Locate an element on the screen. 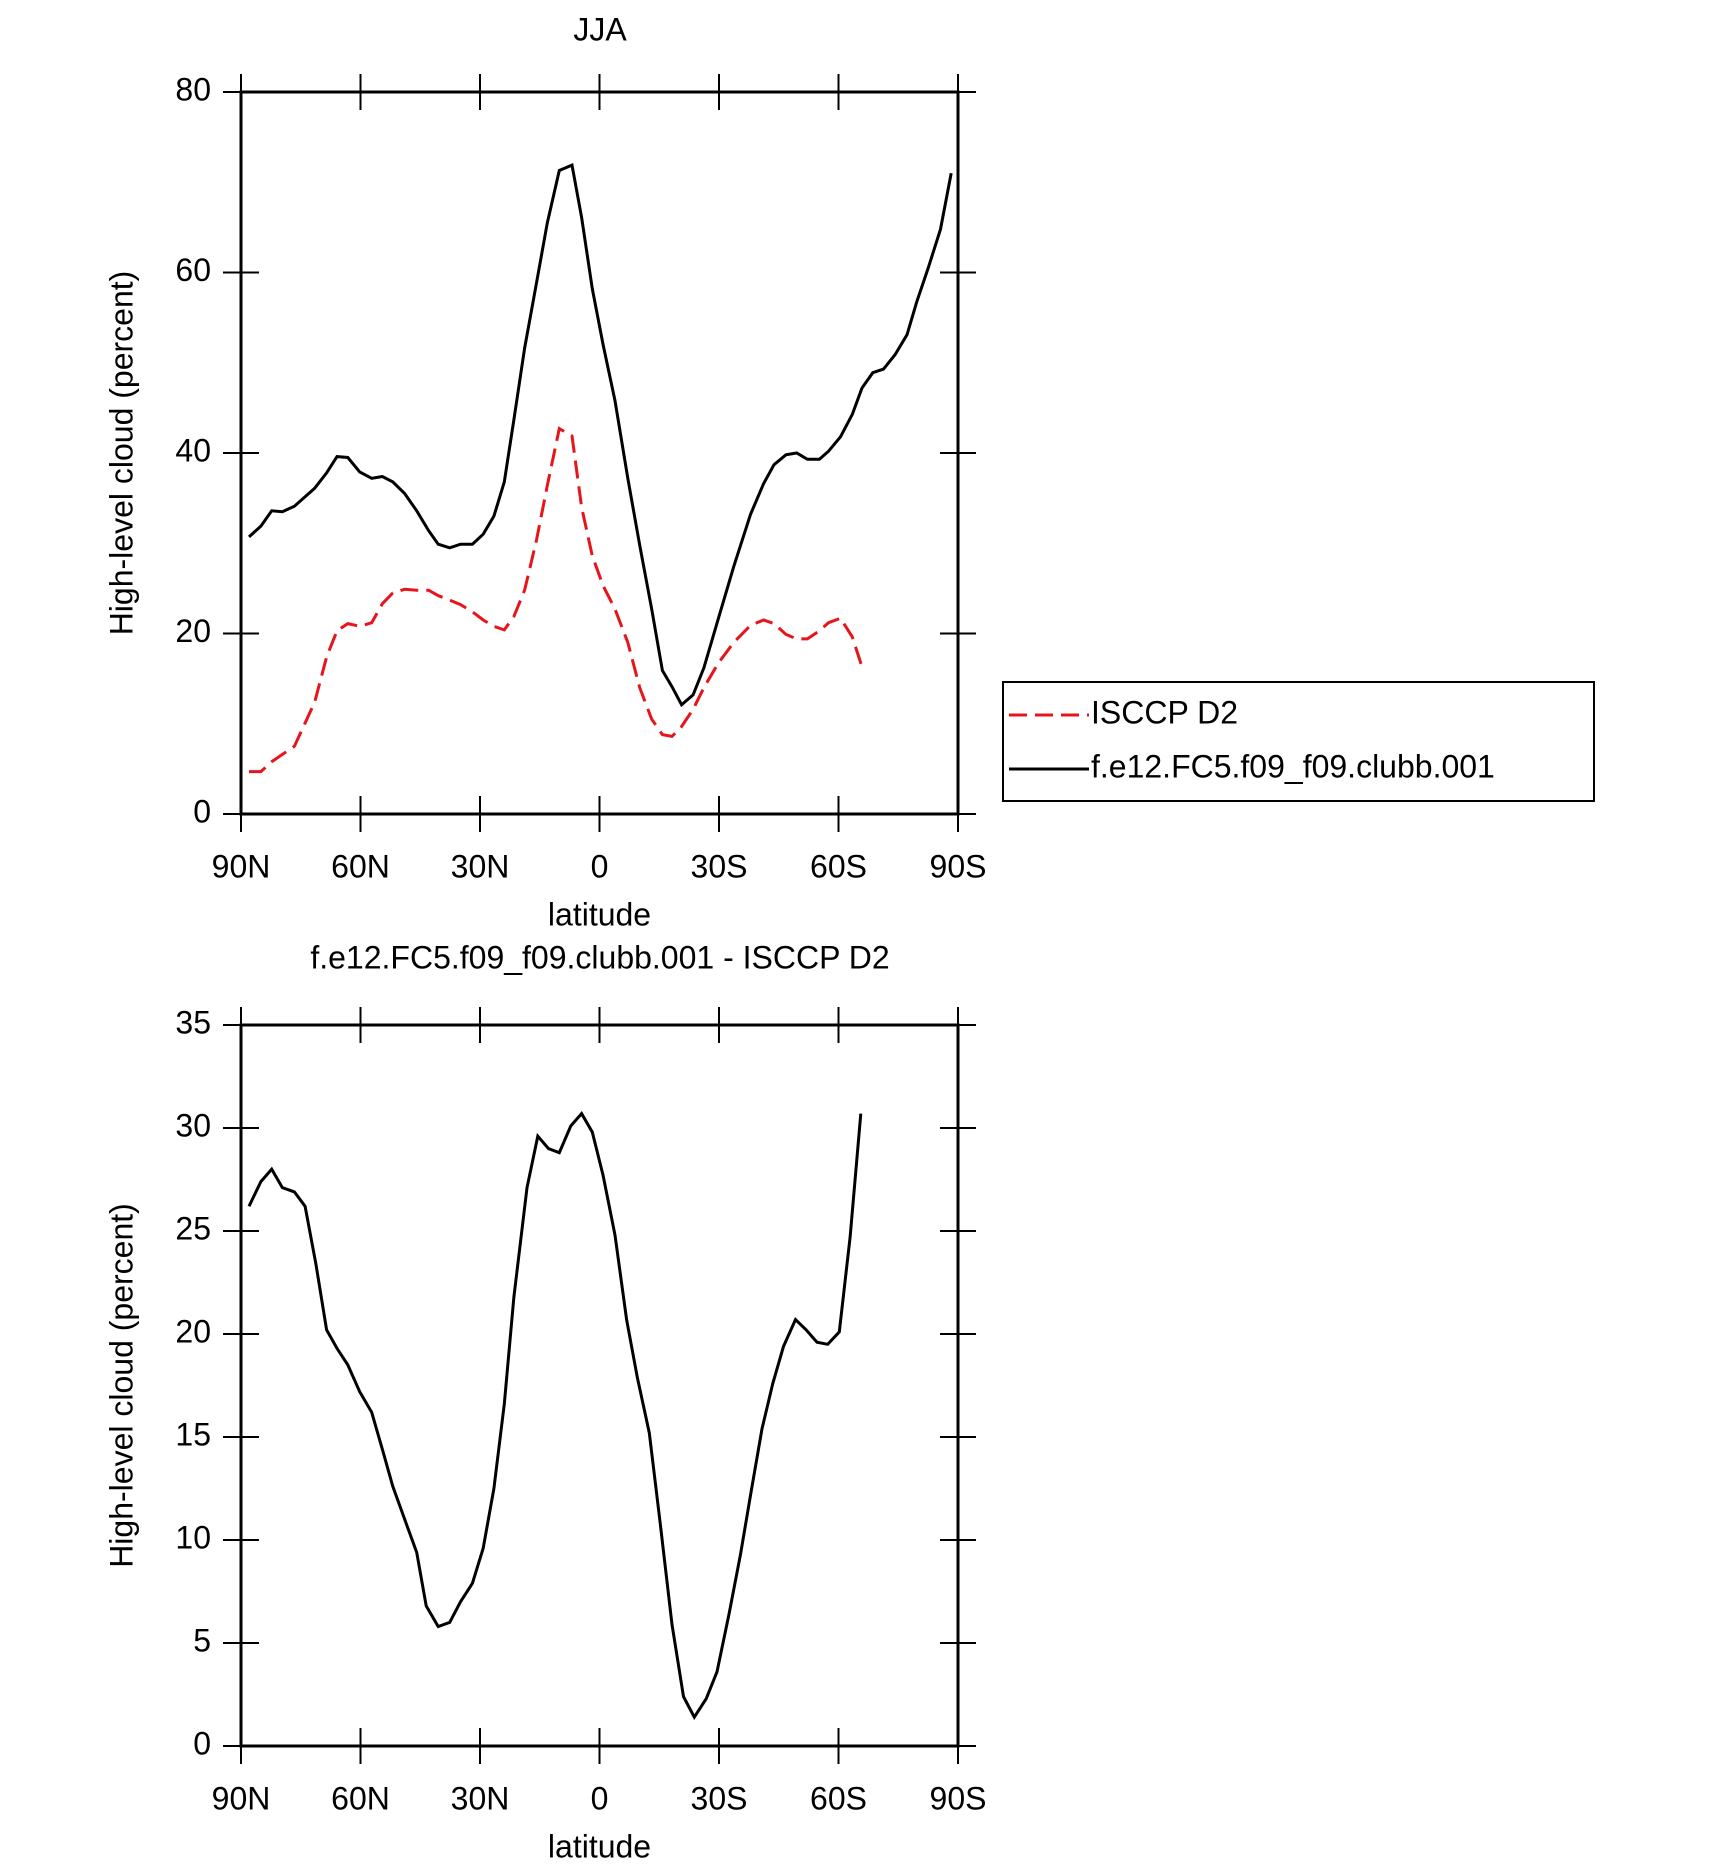 Image resolution: width=1710 pixels, height=1872 pixels. y-tick-label: 5 is located at coordinates (202, 1640).